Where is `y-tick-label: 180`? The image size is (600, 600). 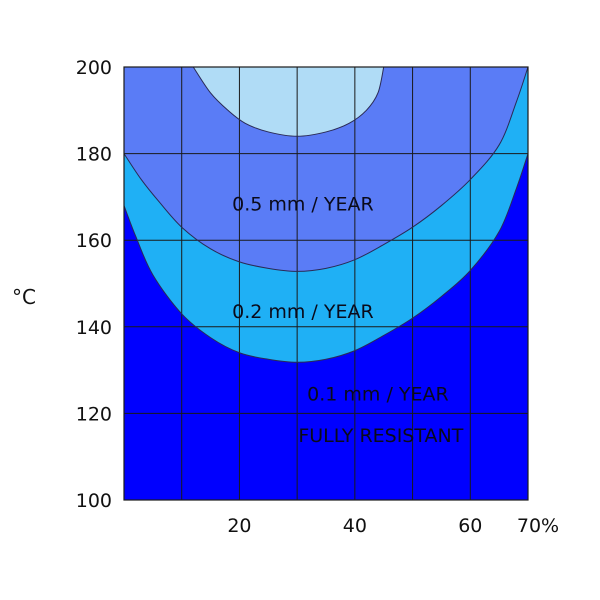 y-tick-label: 180 is located at coordinates (94, 155).